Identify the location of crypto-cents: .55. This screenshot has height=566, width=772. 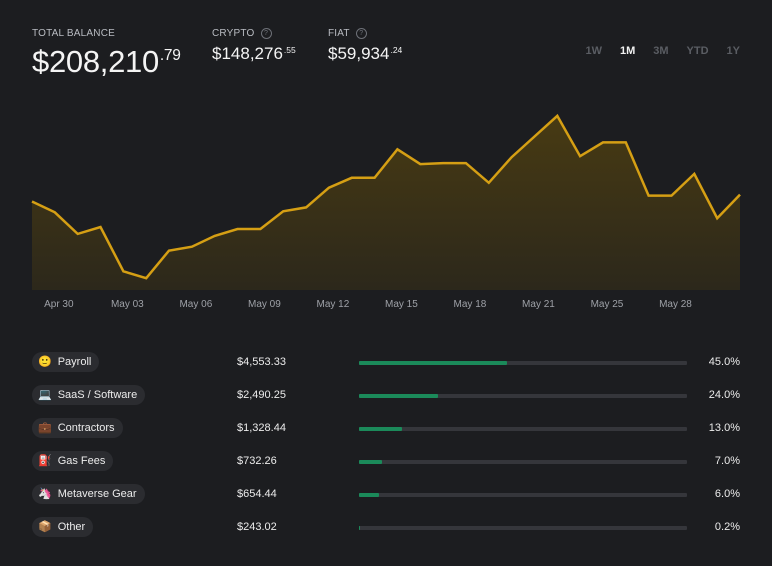
(289, 49).